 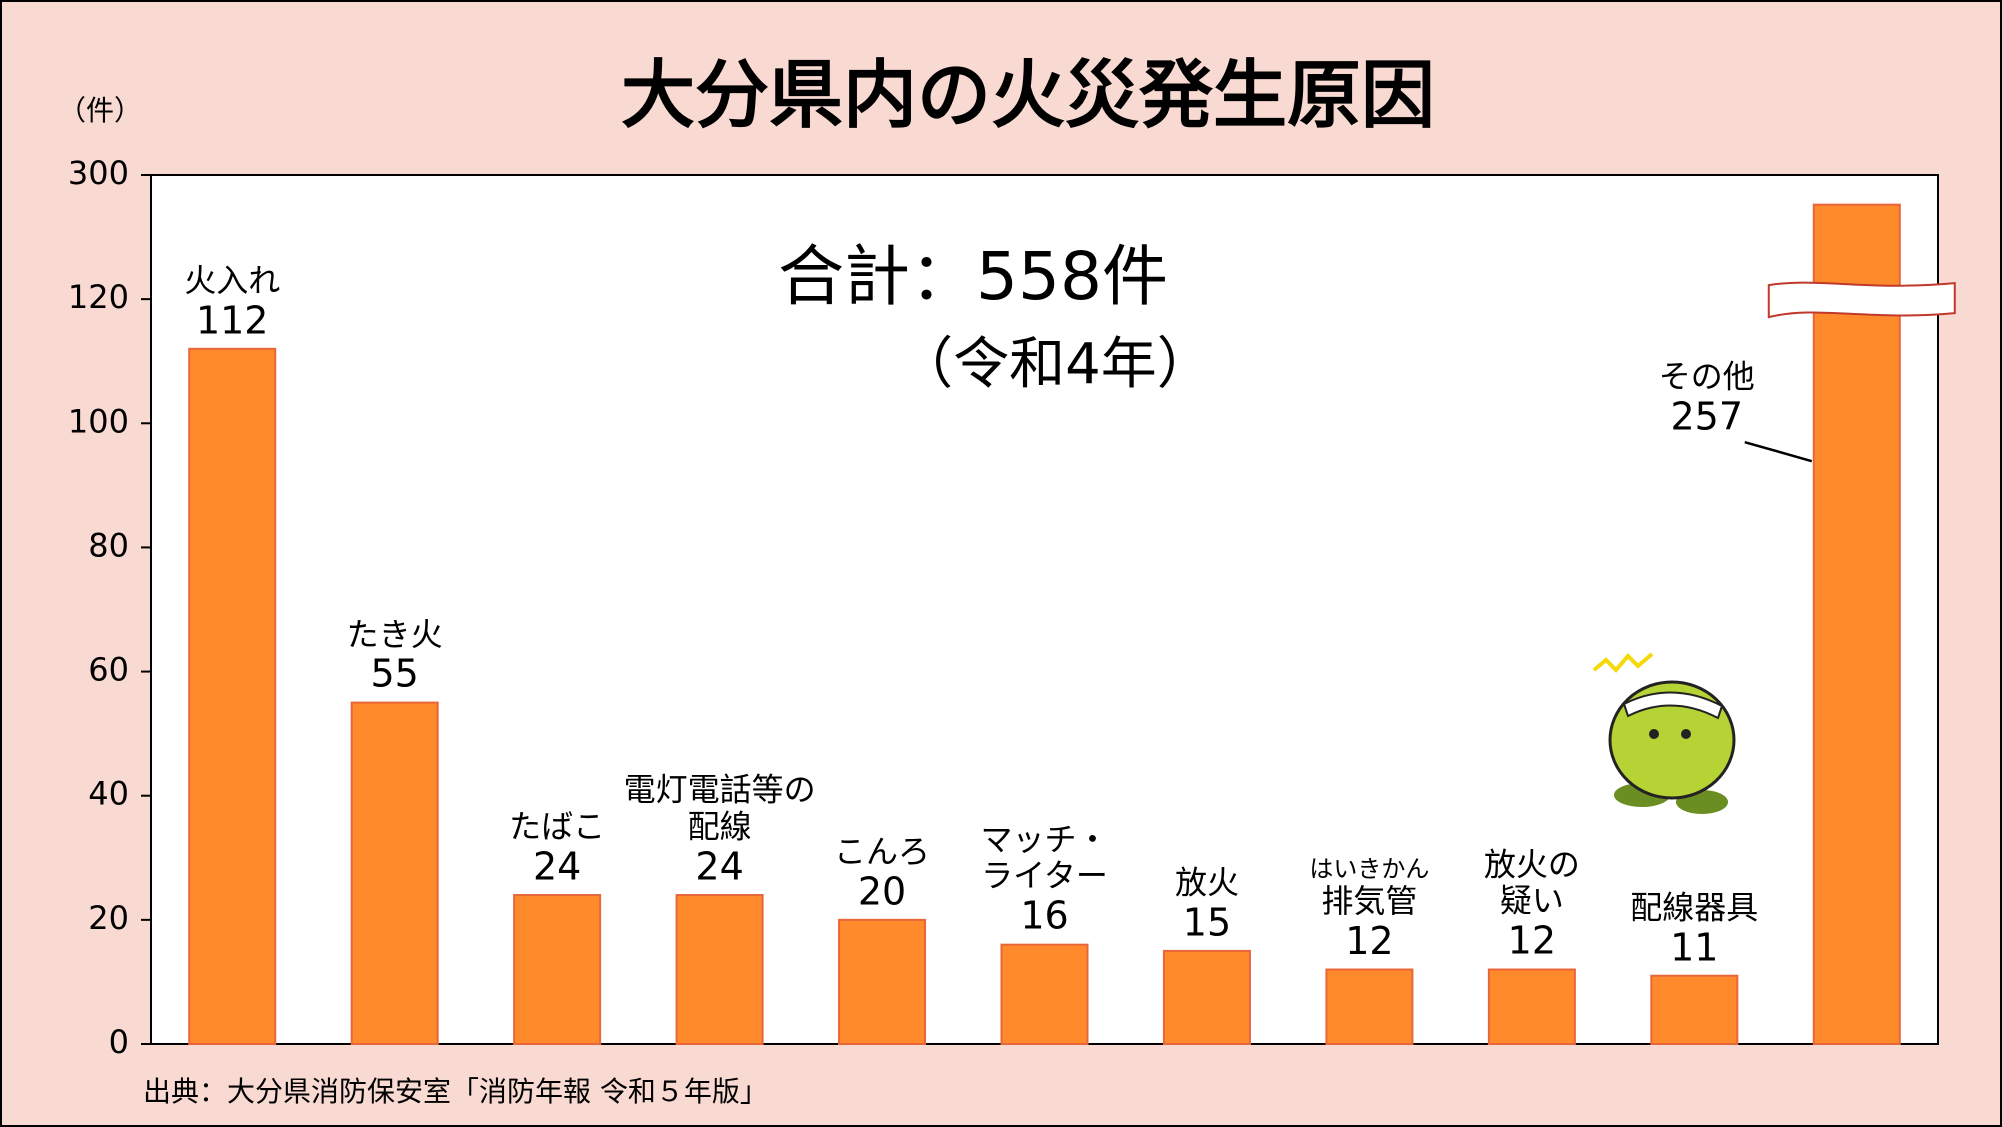 I want to click on bar-label-group: マッチ・ ライター 16, so click(x=1044, y=879).